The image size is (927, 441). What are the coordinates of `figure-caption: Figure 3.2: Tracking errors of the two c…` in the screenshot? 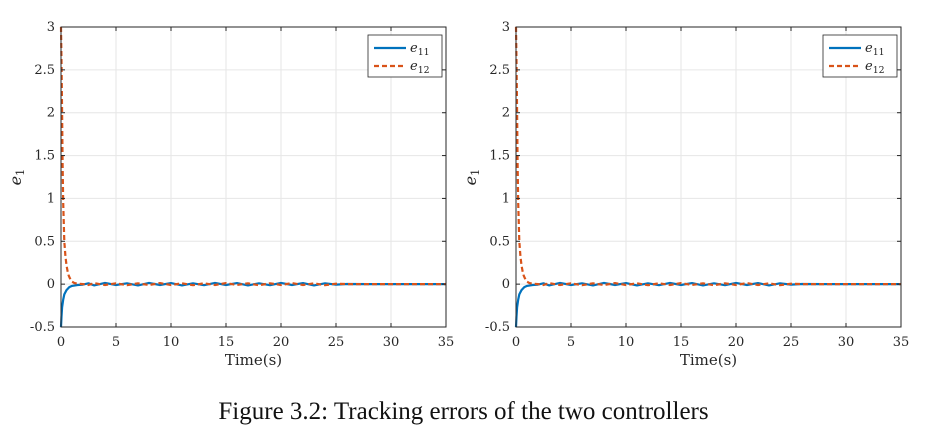 It's located at (463, 411).